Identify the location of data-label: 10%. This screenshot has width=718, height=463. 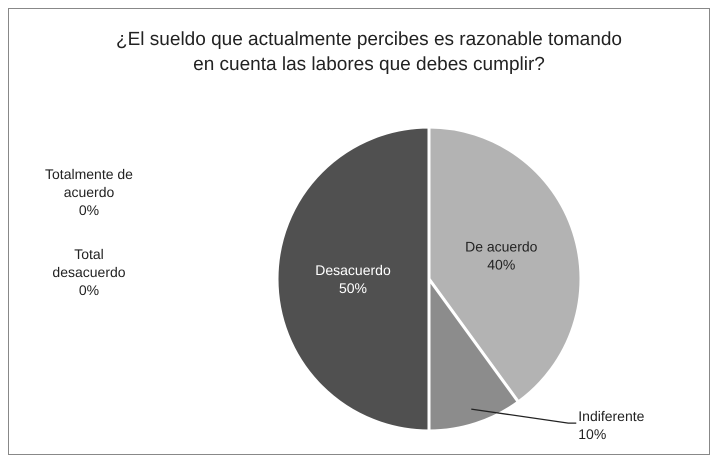
(592, 434).